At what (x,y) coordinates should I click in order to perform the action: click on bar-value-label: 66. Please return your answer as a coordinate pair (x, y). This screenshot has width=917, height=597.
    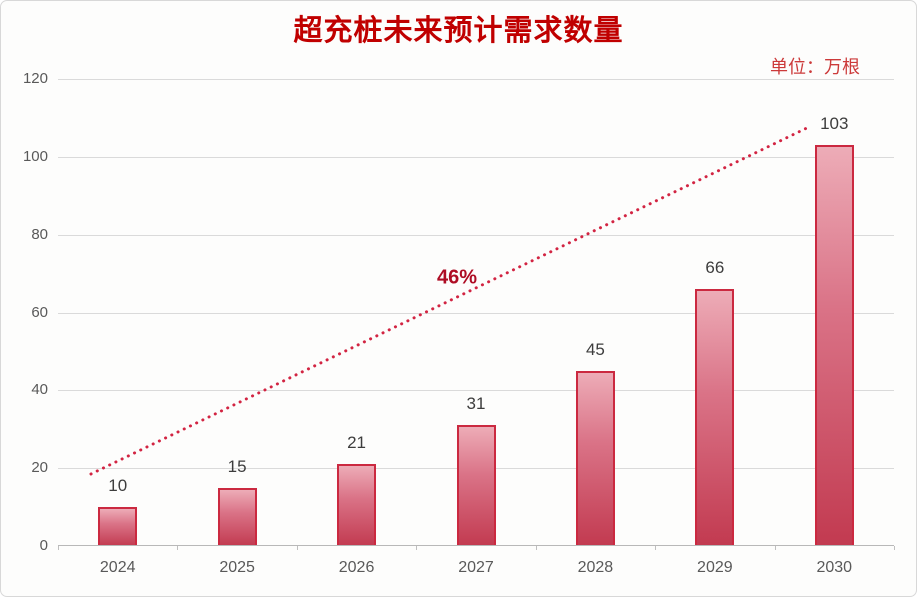
    Looking at the image, I should click on (715, 268).